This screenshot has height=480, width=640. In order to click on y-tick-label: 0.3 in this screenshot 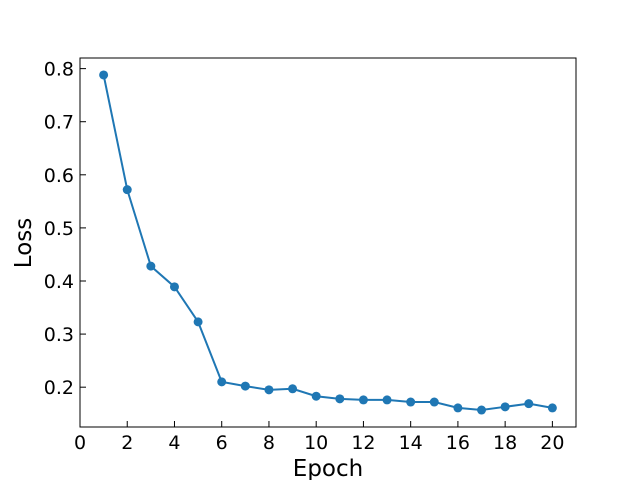, I will do `click(59, 335)`.